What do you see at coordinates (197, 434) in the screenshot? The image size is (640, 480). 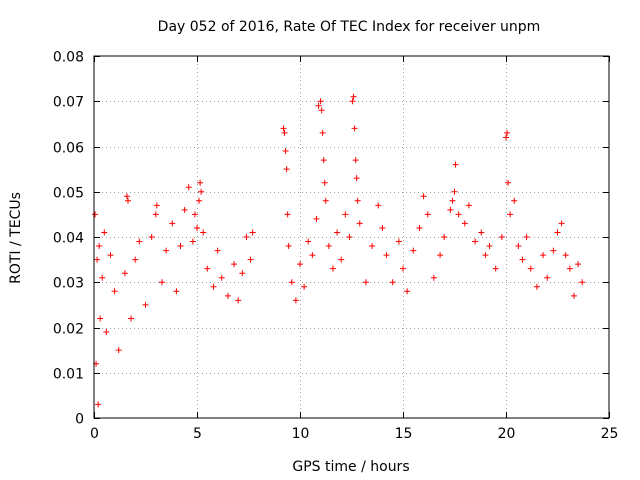 I see `x-tick-label: 5` at bounding box center [197, 434].